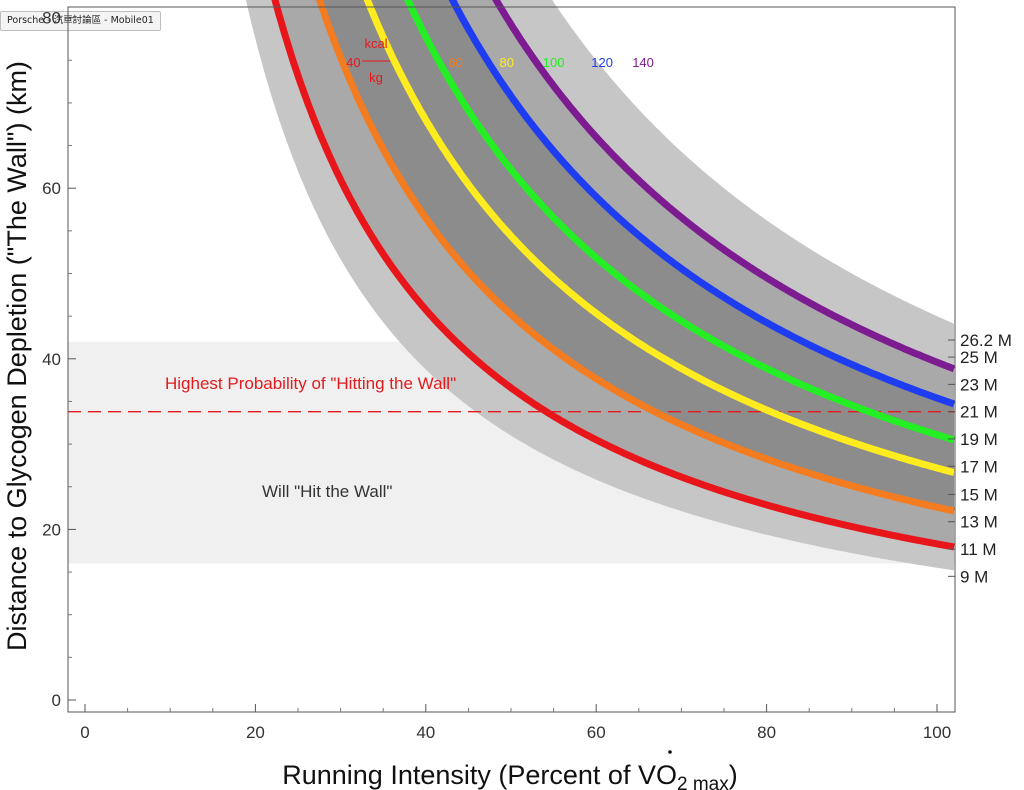 The height and width of the screenshot is (790, 1024). Describe the element at coordinates (56, 700) in the screenshot. I see `y-tick-label: 0` at that location.